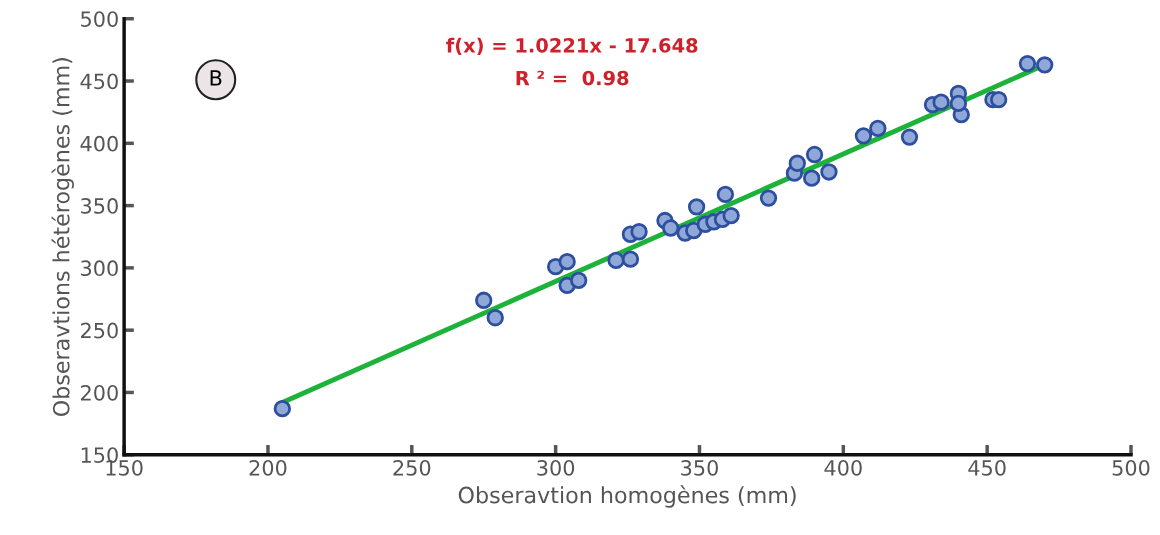 This screenshot has width=1160, height=535. I want to click on x-axis-title: Obseravtion homogènes (mm), so click(627, 496).